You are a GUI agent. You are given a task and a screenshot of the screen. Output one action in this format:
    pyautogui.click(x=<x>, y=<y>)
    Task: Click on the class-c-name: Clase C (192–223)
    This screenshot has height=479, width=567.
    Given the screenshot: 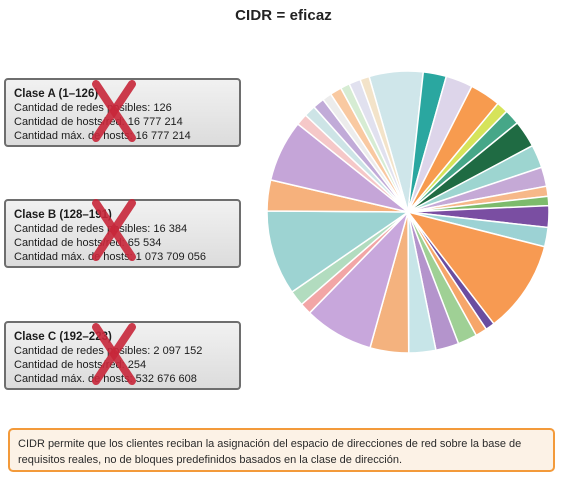 What is the action you would take?
    pyautogui.click(x=63, y=337)
    